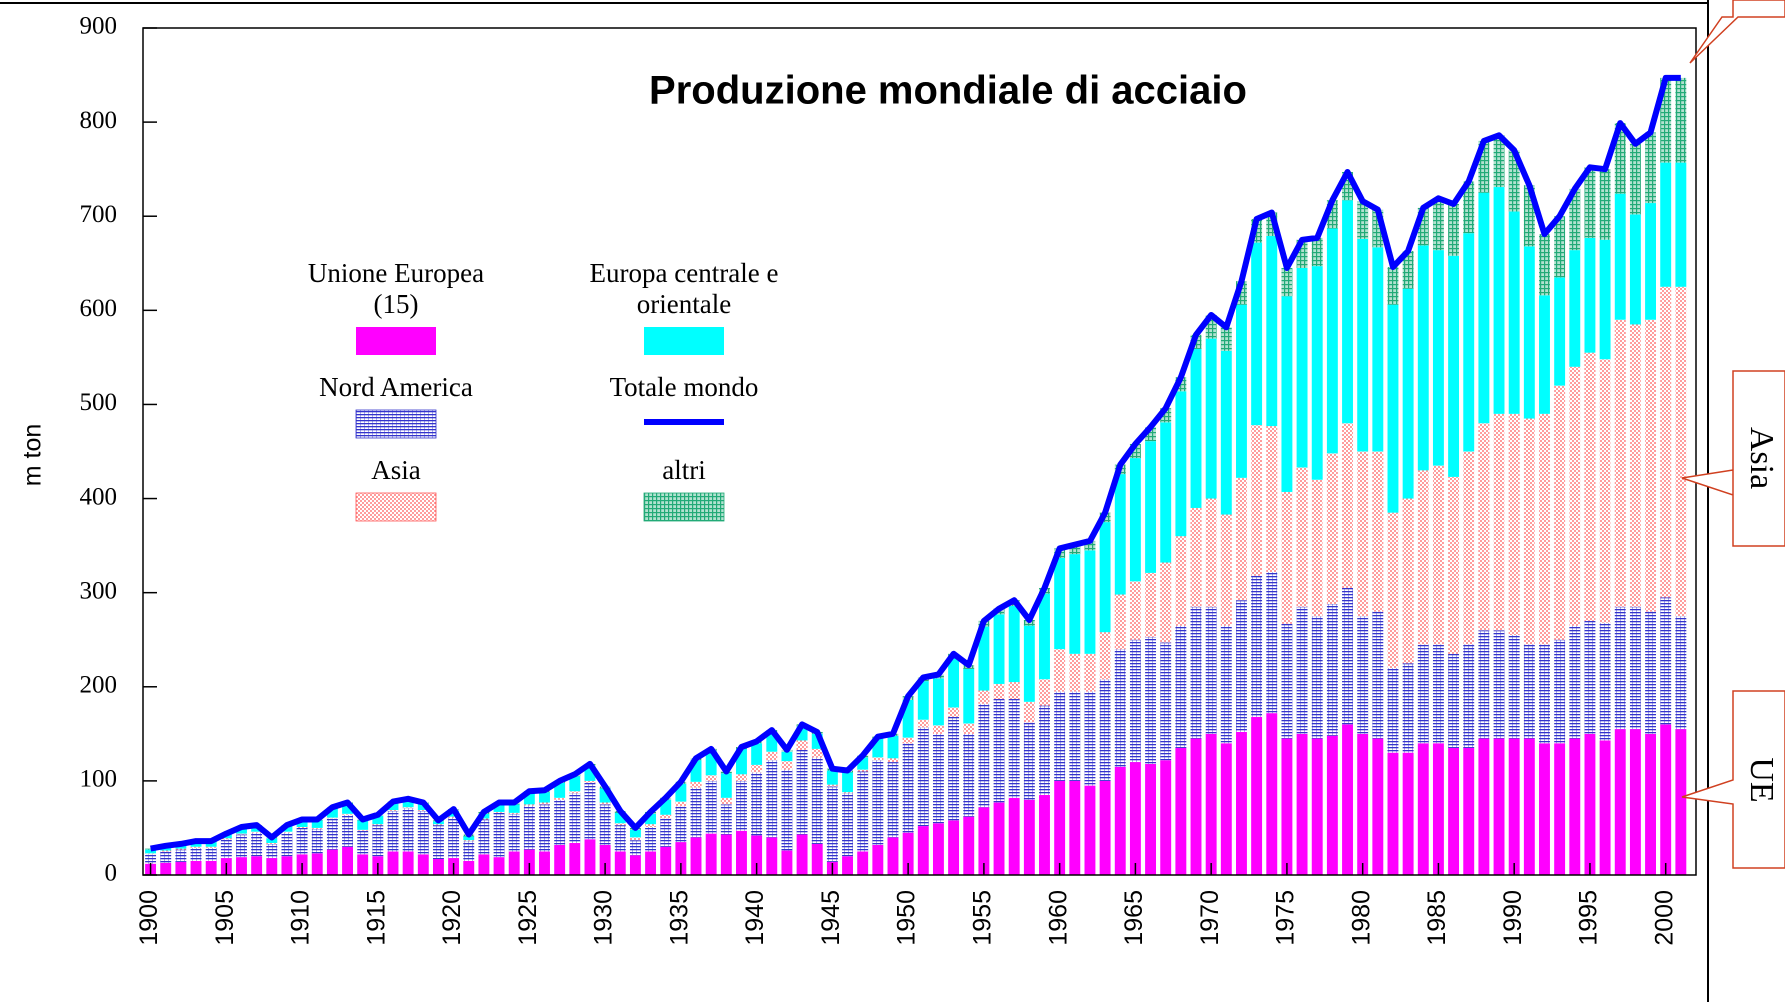 The width and height of the screenshot is (1785, 1002). What do you see at coordinates (683, 470) in the screenshot?
I see `legend-entry: altri` at bounding box center [683, 470].